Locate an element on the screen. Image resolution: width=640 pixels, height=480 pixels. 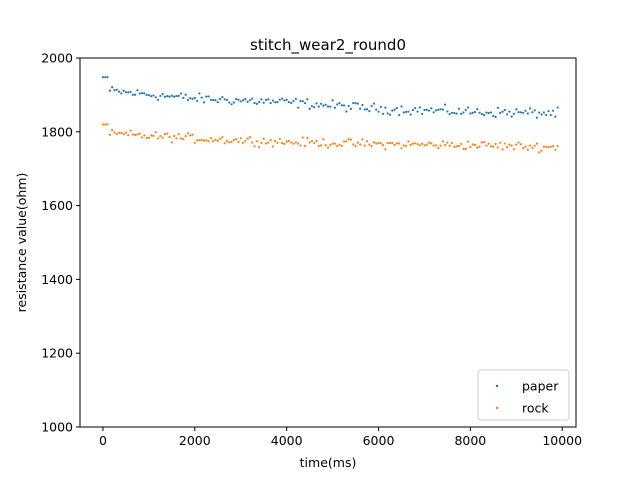
x-tick-label: 4000 is located at coordinates (287, 440).